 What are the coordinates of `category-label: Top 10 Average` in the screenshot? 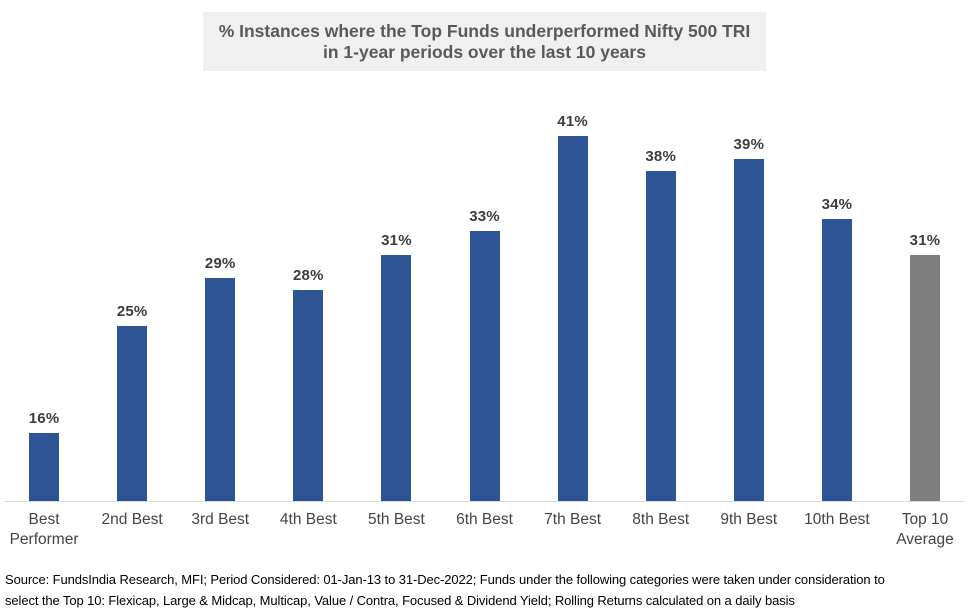 It's located at (925, 529).